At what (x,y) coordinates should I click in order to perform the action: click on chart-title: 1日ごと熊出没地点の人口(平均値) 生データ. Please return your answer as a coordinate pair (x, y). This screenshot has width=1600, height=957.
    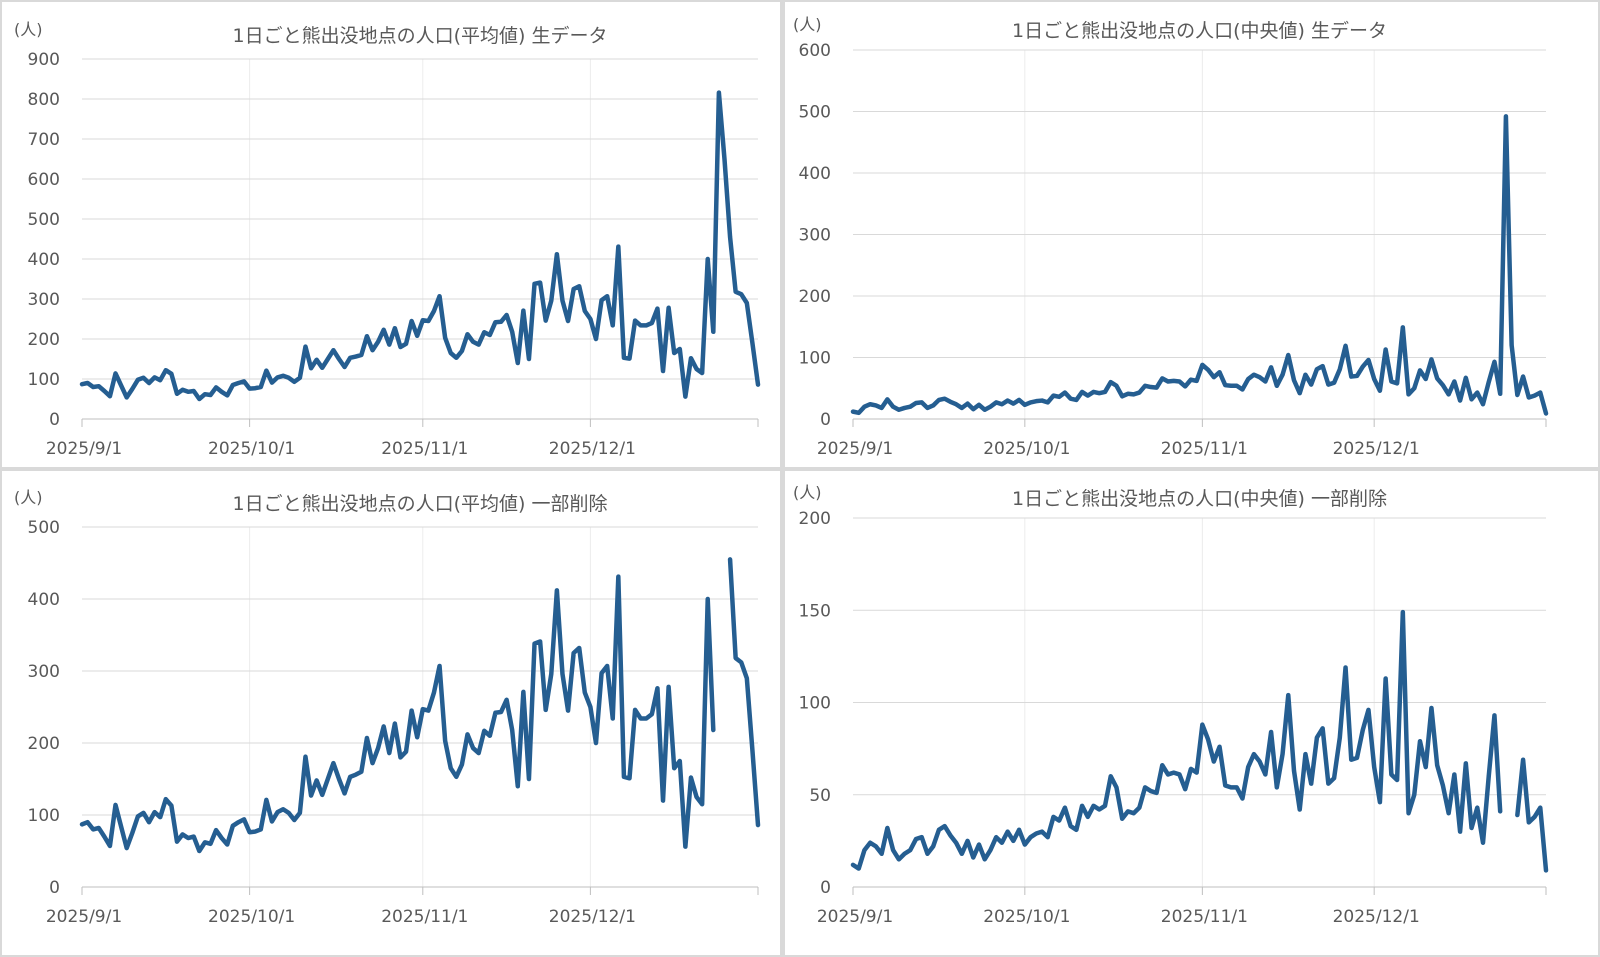
    Looking at the image, I should click on (420, 36).